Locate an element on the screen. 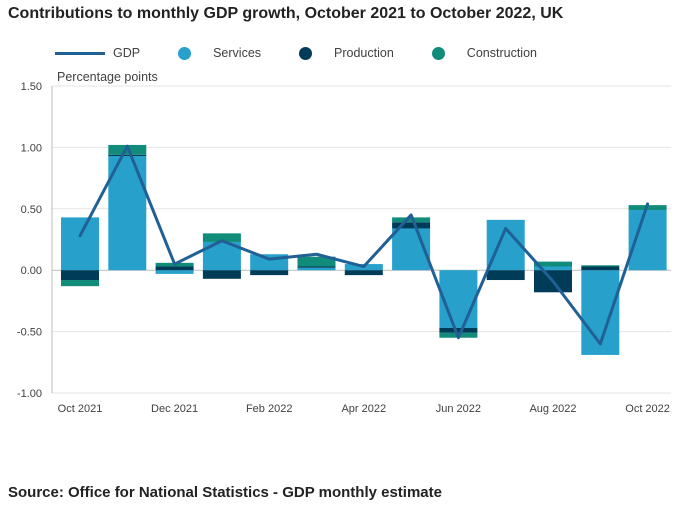 This screenshot has height=509, width=687. legend-item-production: Production is located at coordinates (346, 53).